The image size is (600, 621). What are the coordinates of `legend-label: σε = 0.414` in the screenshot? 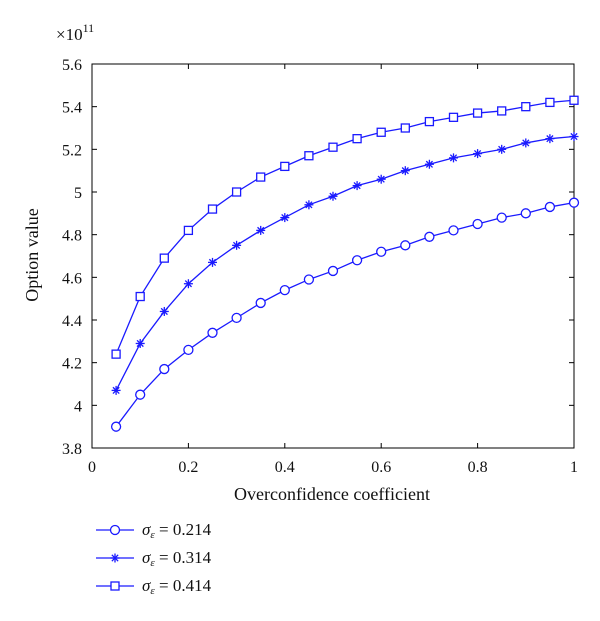 It's located at (176, 586).